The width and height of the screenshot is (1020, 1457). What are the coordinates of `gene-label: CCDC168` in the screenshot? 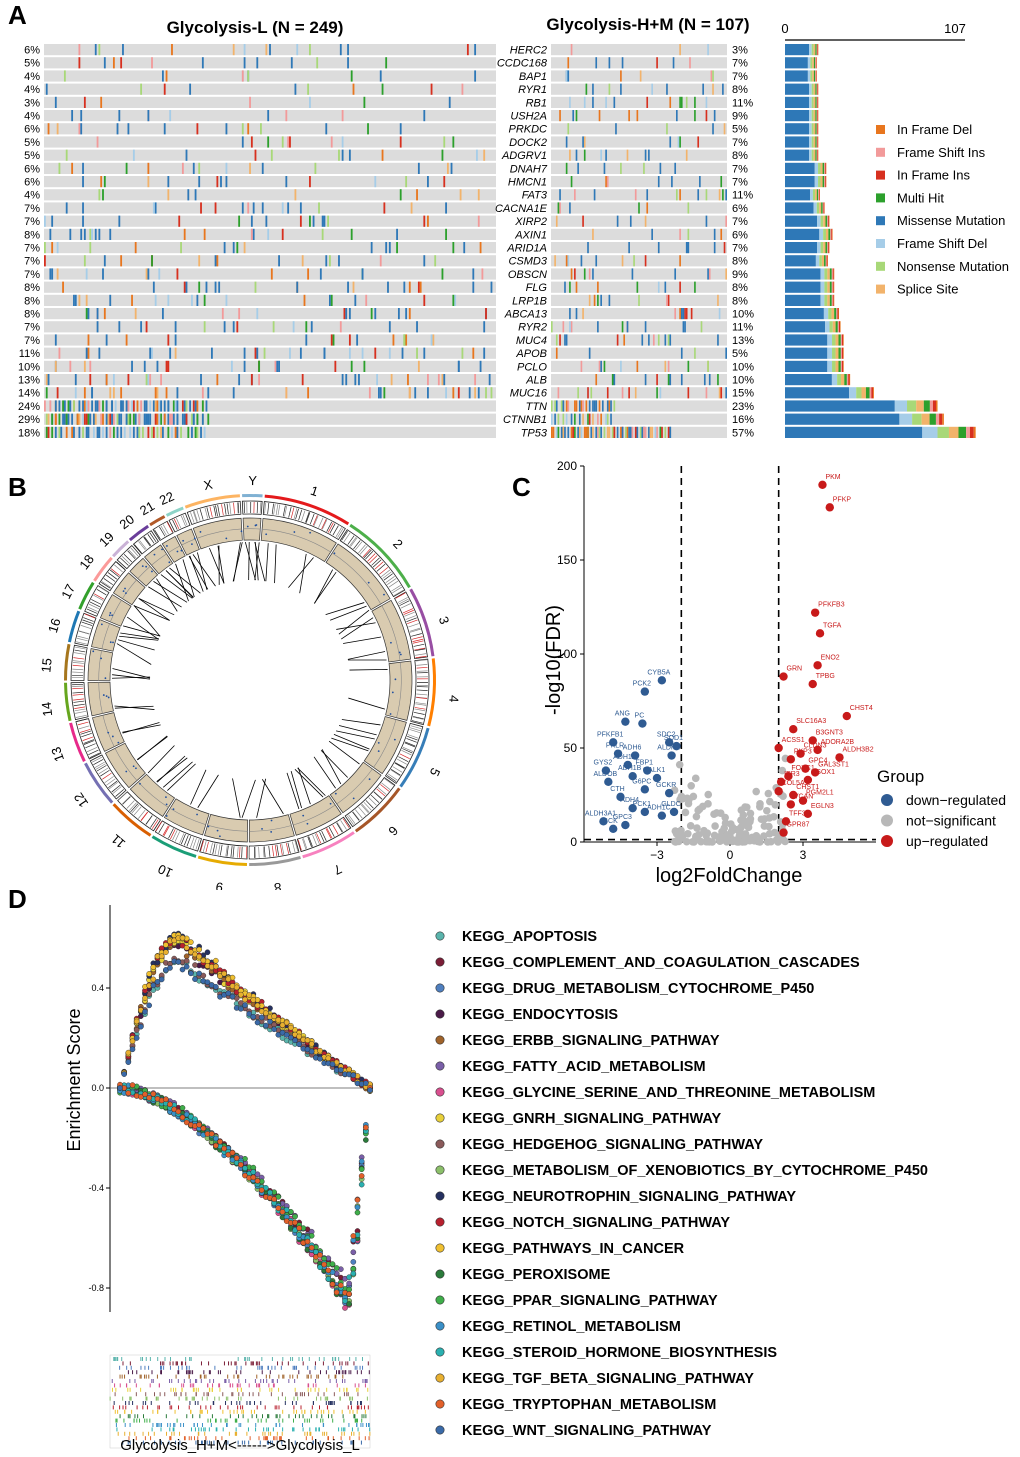 It's located at (522, 64).